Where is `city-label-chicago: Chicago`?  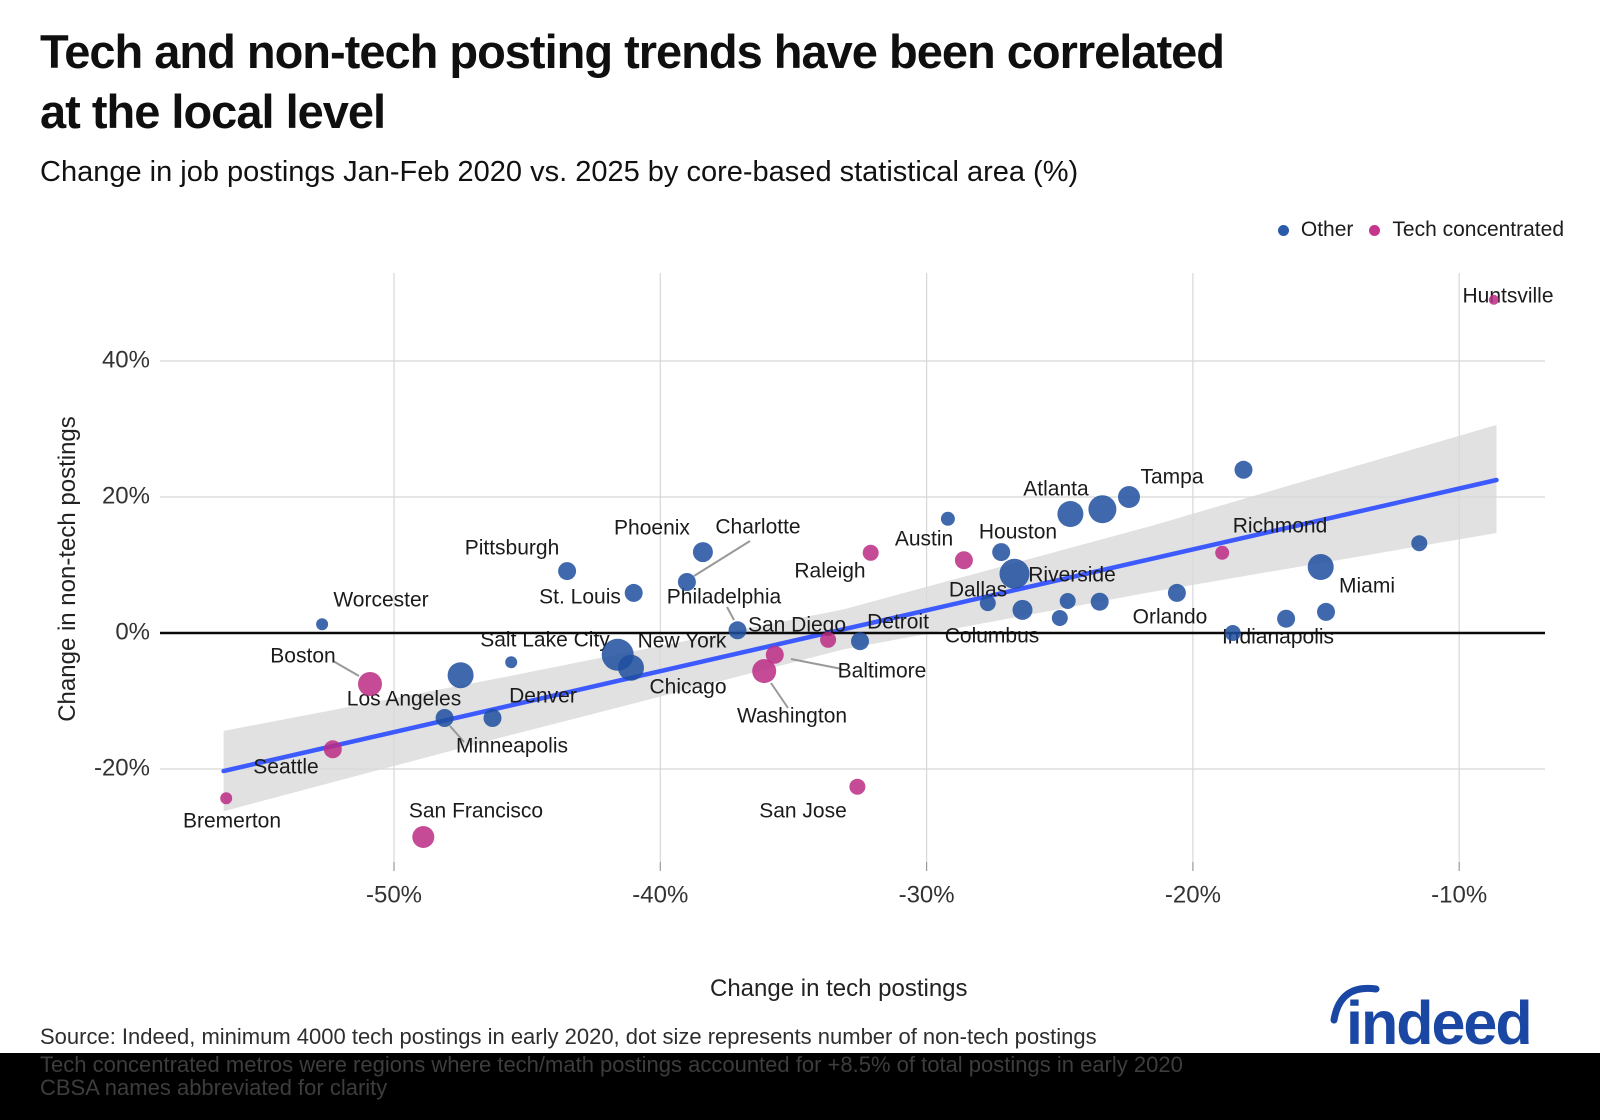 city-label-chicago: Chicago is located at coordinates (687, 687).